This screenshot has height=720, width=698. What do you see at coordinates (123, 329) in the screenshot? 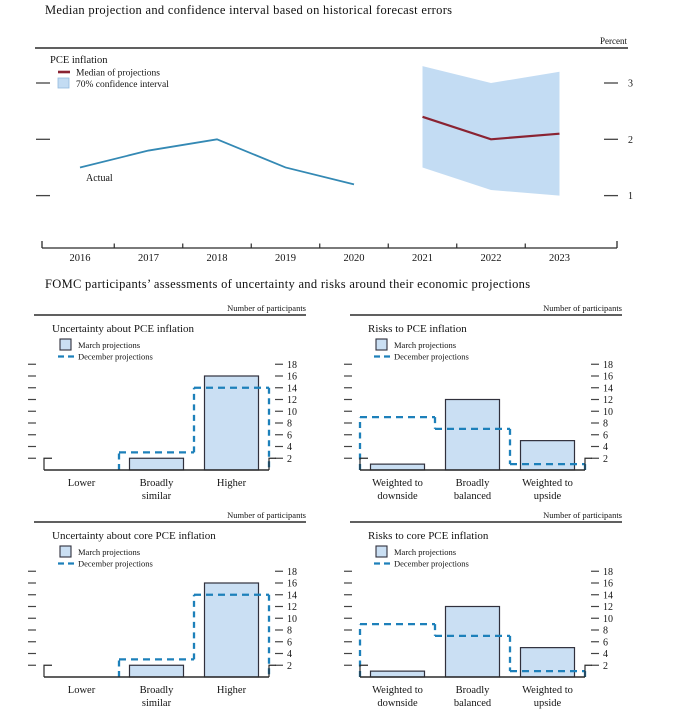
I see `chart-title: Uncertainty about PCE inflation` at bounding box center [123, 329].